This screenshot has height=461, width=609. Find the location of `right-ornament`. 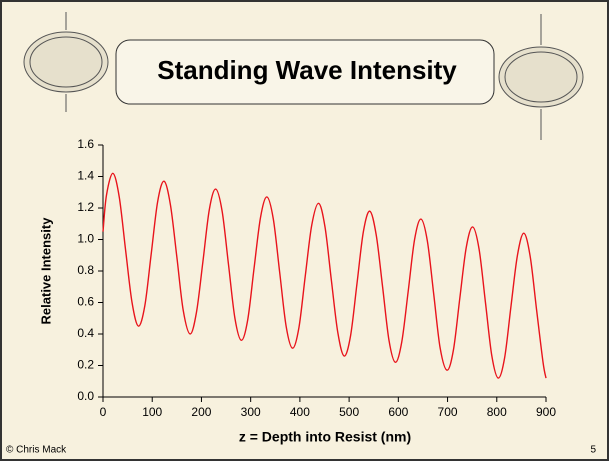

right-ornament is located at coordinates (541, 77).